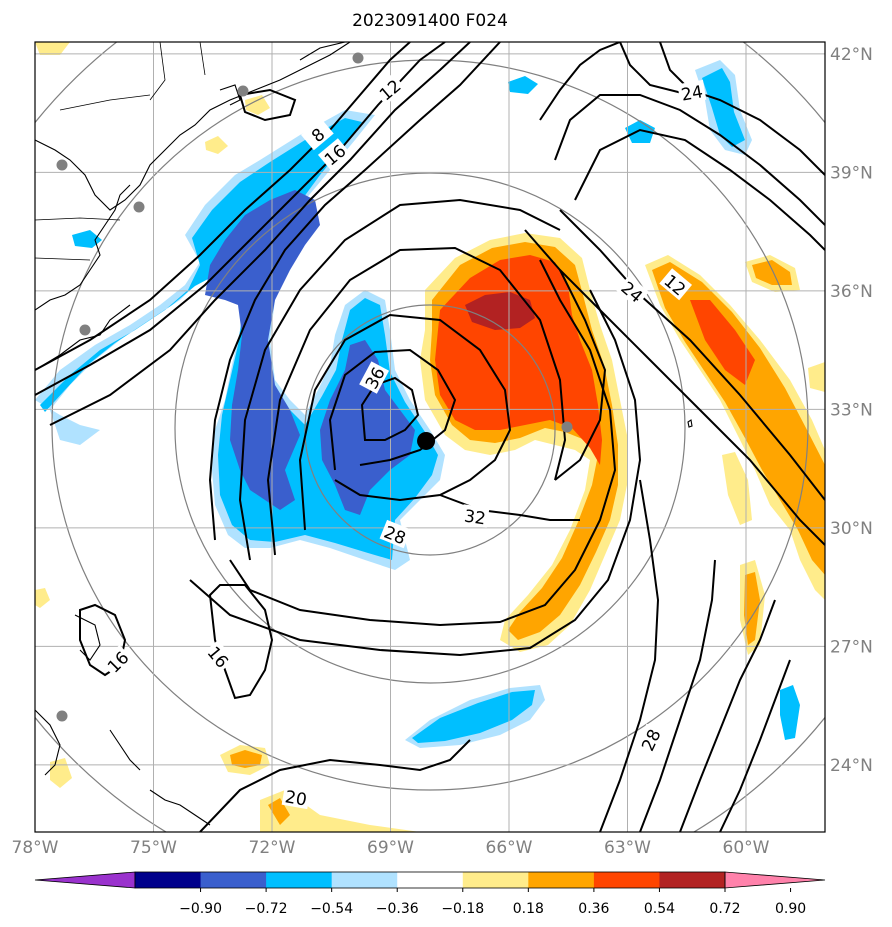  Describe the element at coordinates (331, 909) in the screenshot. I see `colorbar-tick-label: −0.54` at that location.